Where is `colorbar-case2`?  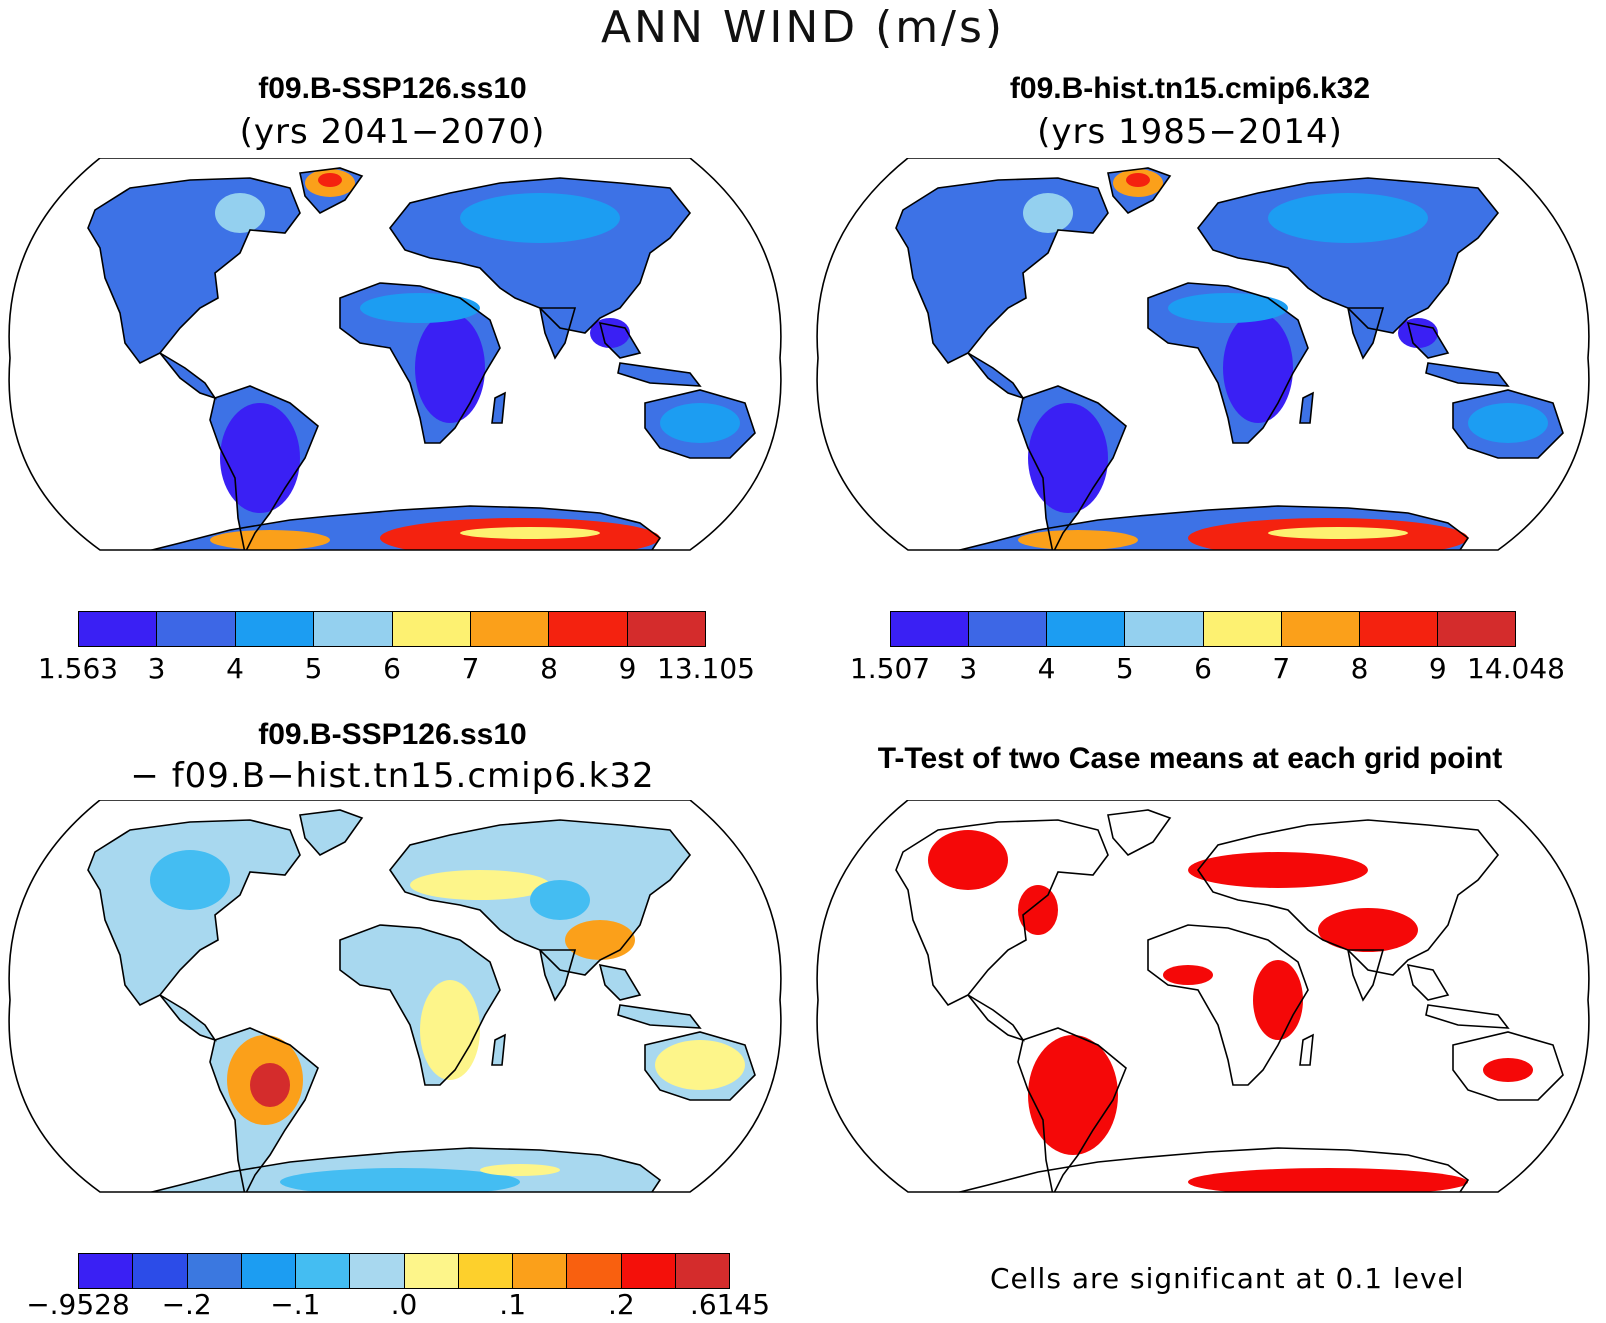
colorbar-case2 is located at coordinates (1203, 629).